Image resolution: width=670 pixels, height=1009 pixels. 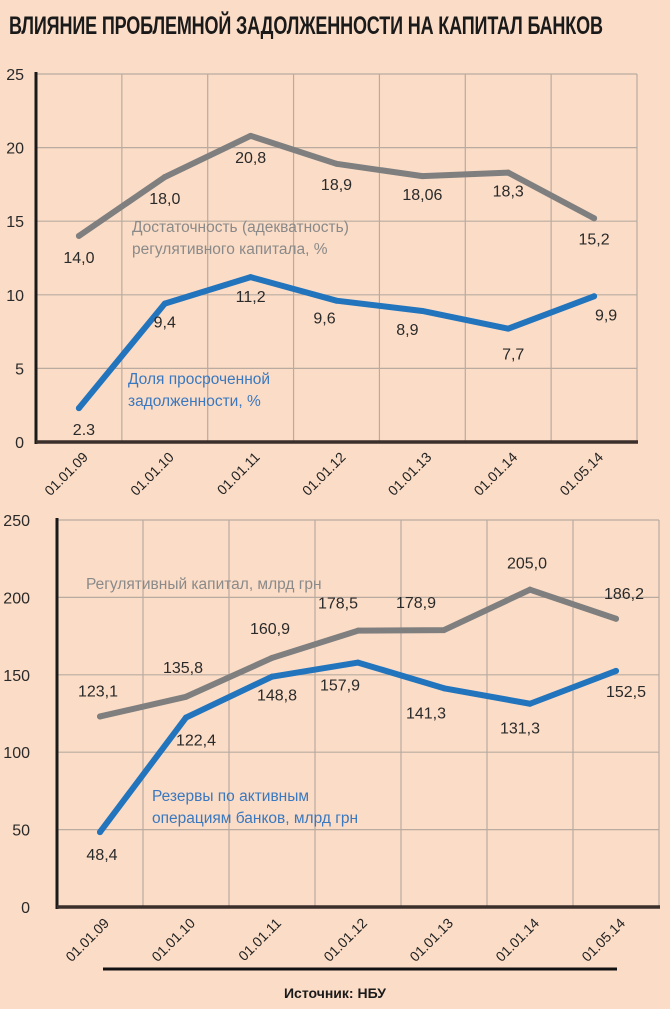 I want to click on chart2-data-label-gray: 186,2, so click(x=624, y=594).